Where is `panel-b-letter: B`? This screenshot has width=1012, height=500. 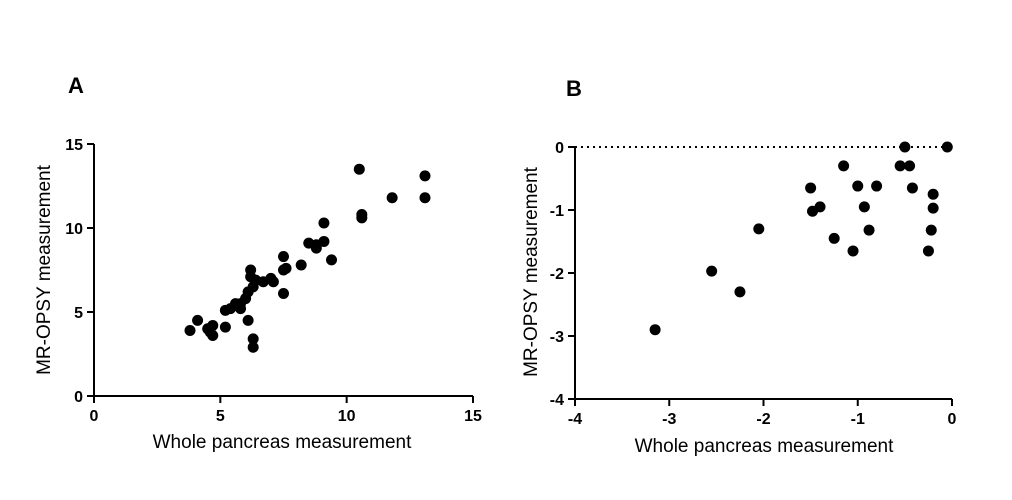 panel-b-letter: B is located at coordinates (574, 88).